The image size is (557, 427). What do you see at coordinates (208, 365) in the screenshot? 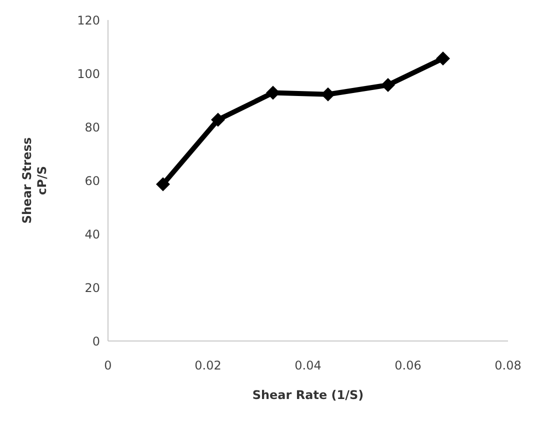
I see `x-tick-label: 0.02` at bounding box center [208, 365].